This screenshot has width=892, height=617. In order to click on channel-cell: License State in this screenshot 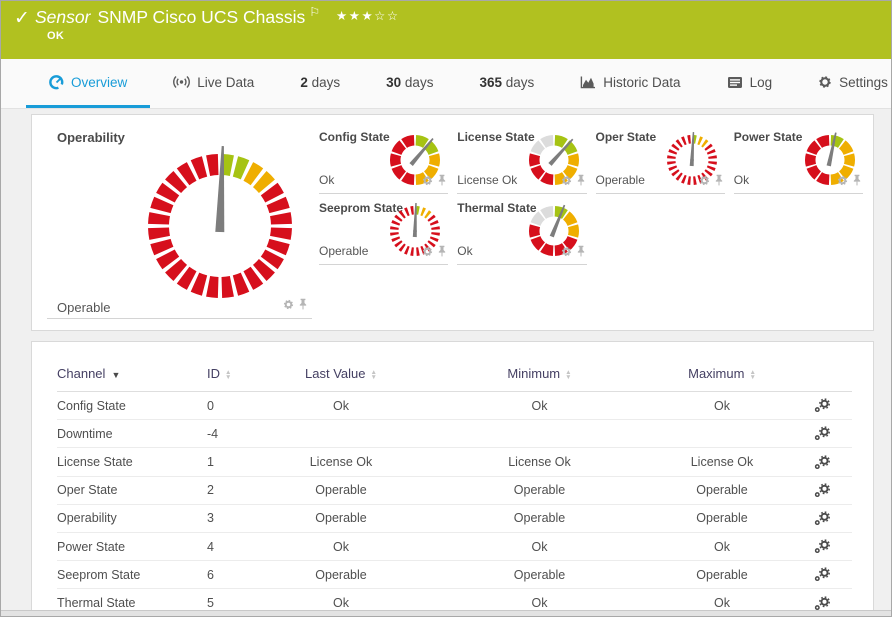, I will do `click(132, 462)`.